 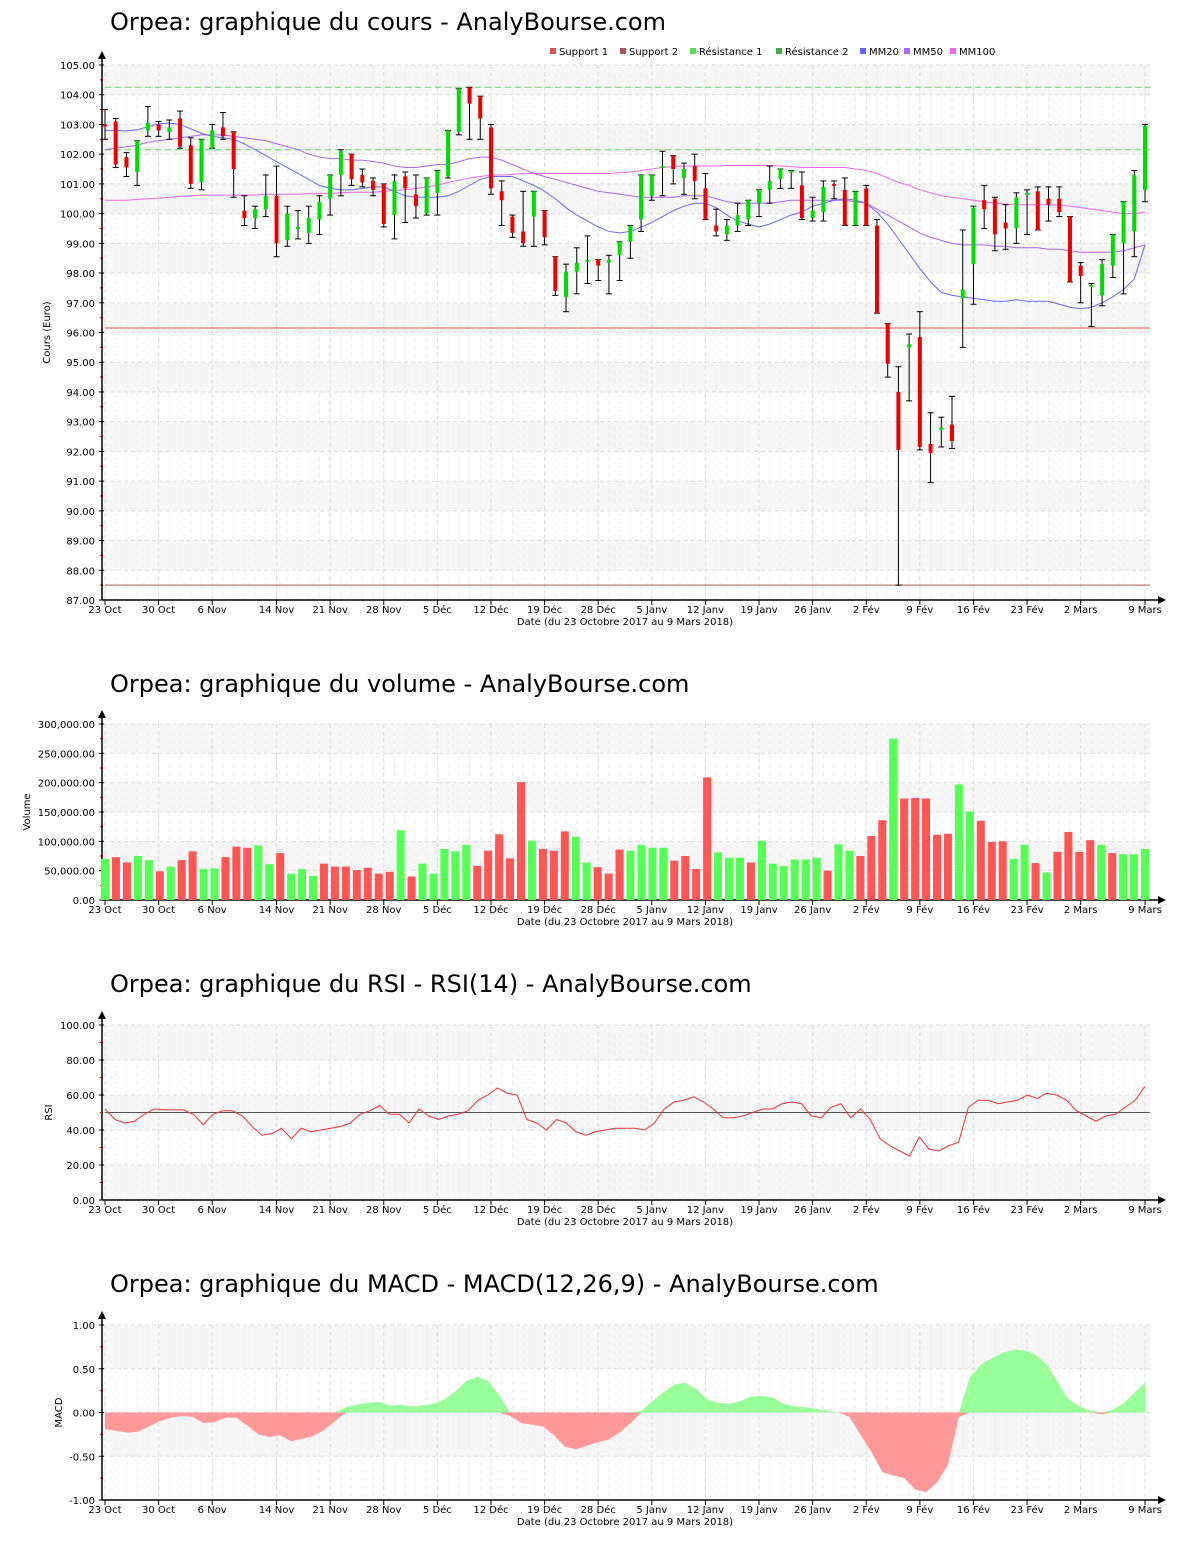 I want to click on x-tick-label: 12 Déc, so click(x=490, y=610).